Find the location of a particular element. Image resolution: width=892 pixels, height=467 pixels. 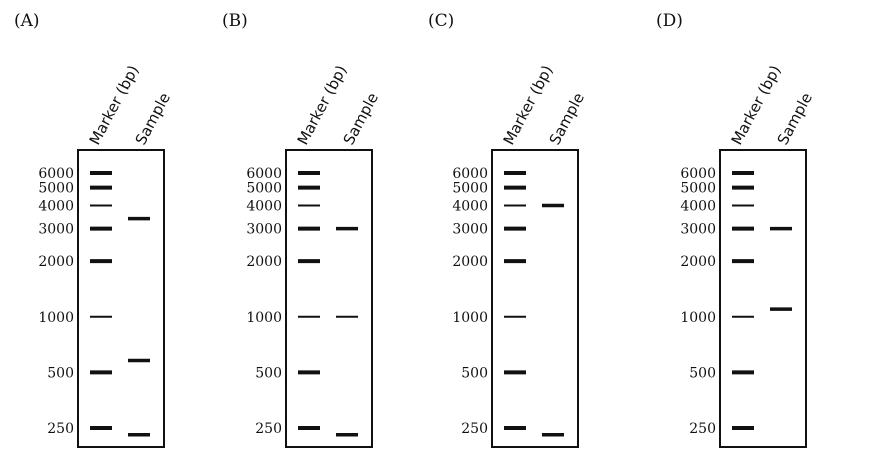

panel-label: (A) is located at coordinates (27, 21).